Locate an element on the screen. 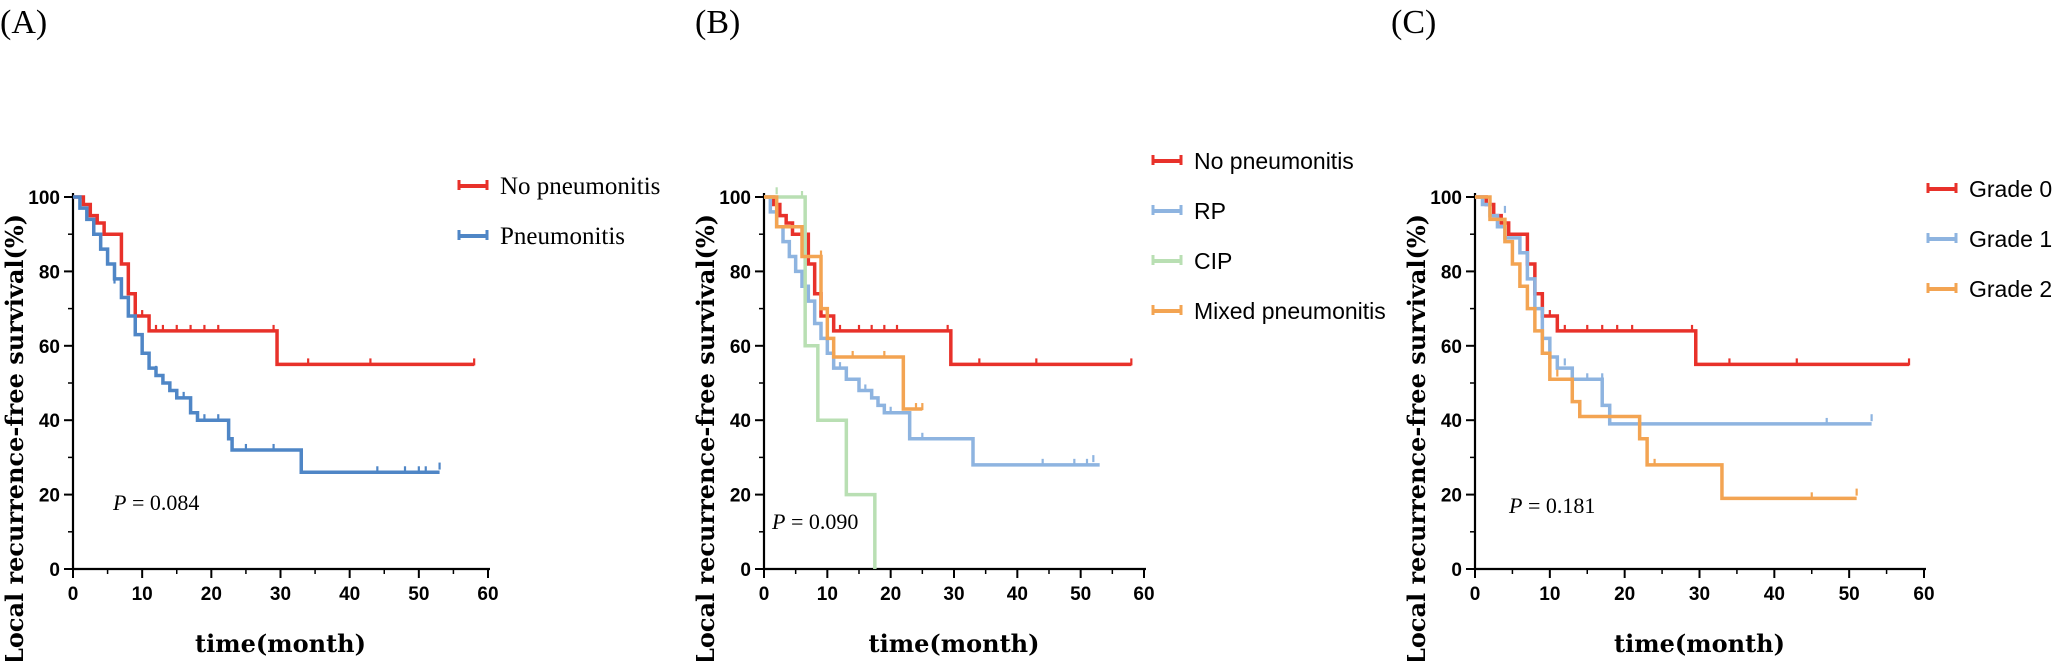  legend: No pneumonitis Pneumonitis is located at coordinates (558, 211).